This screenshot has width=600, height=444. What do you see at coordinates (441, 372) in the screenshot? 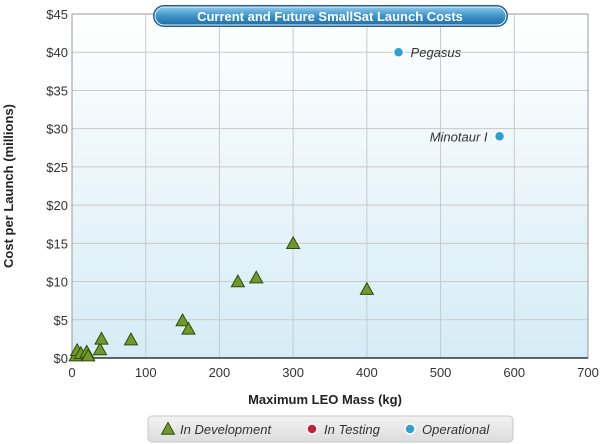
I see `x-tick-label: 500` at bounding box center [441, 372].